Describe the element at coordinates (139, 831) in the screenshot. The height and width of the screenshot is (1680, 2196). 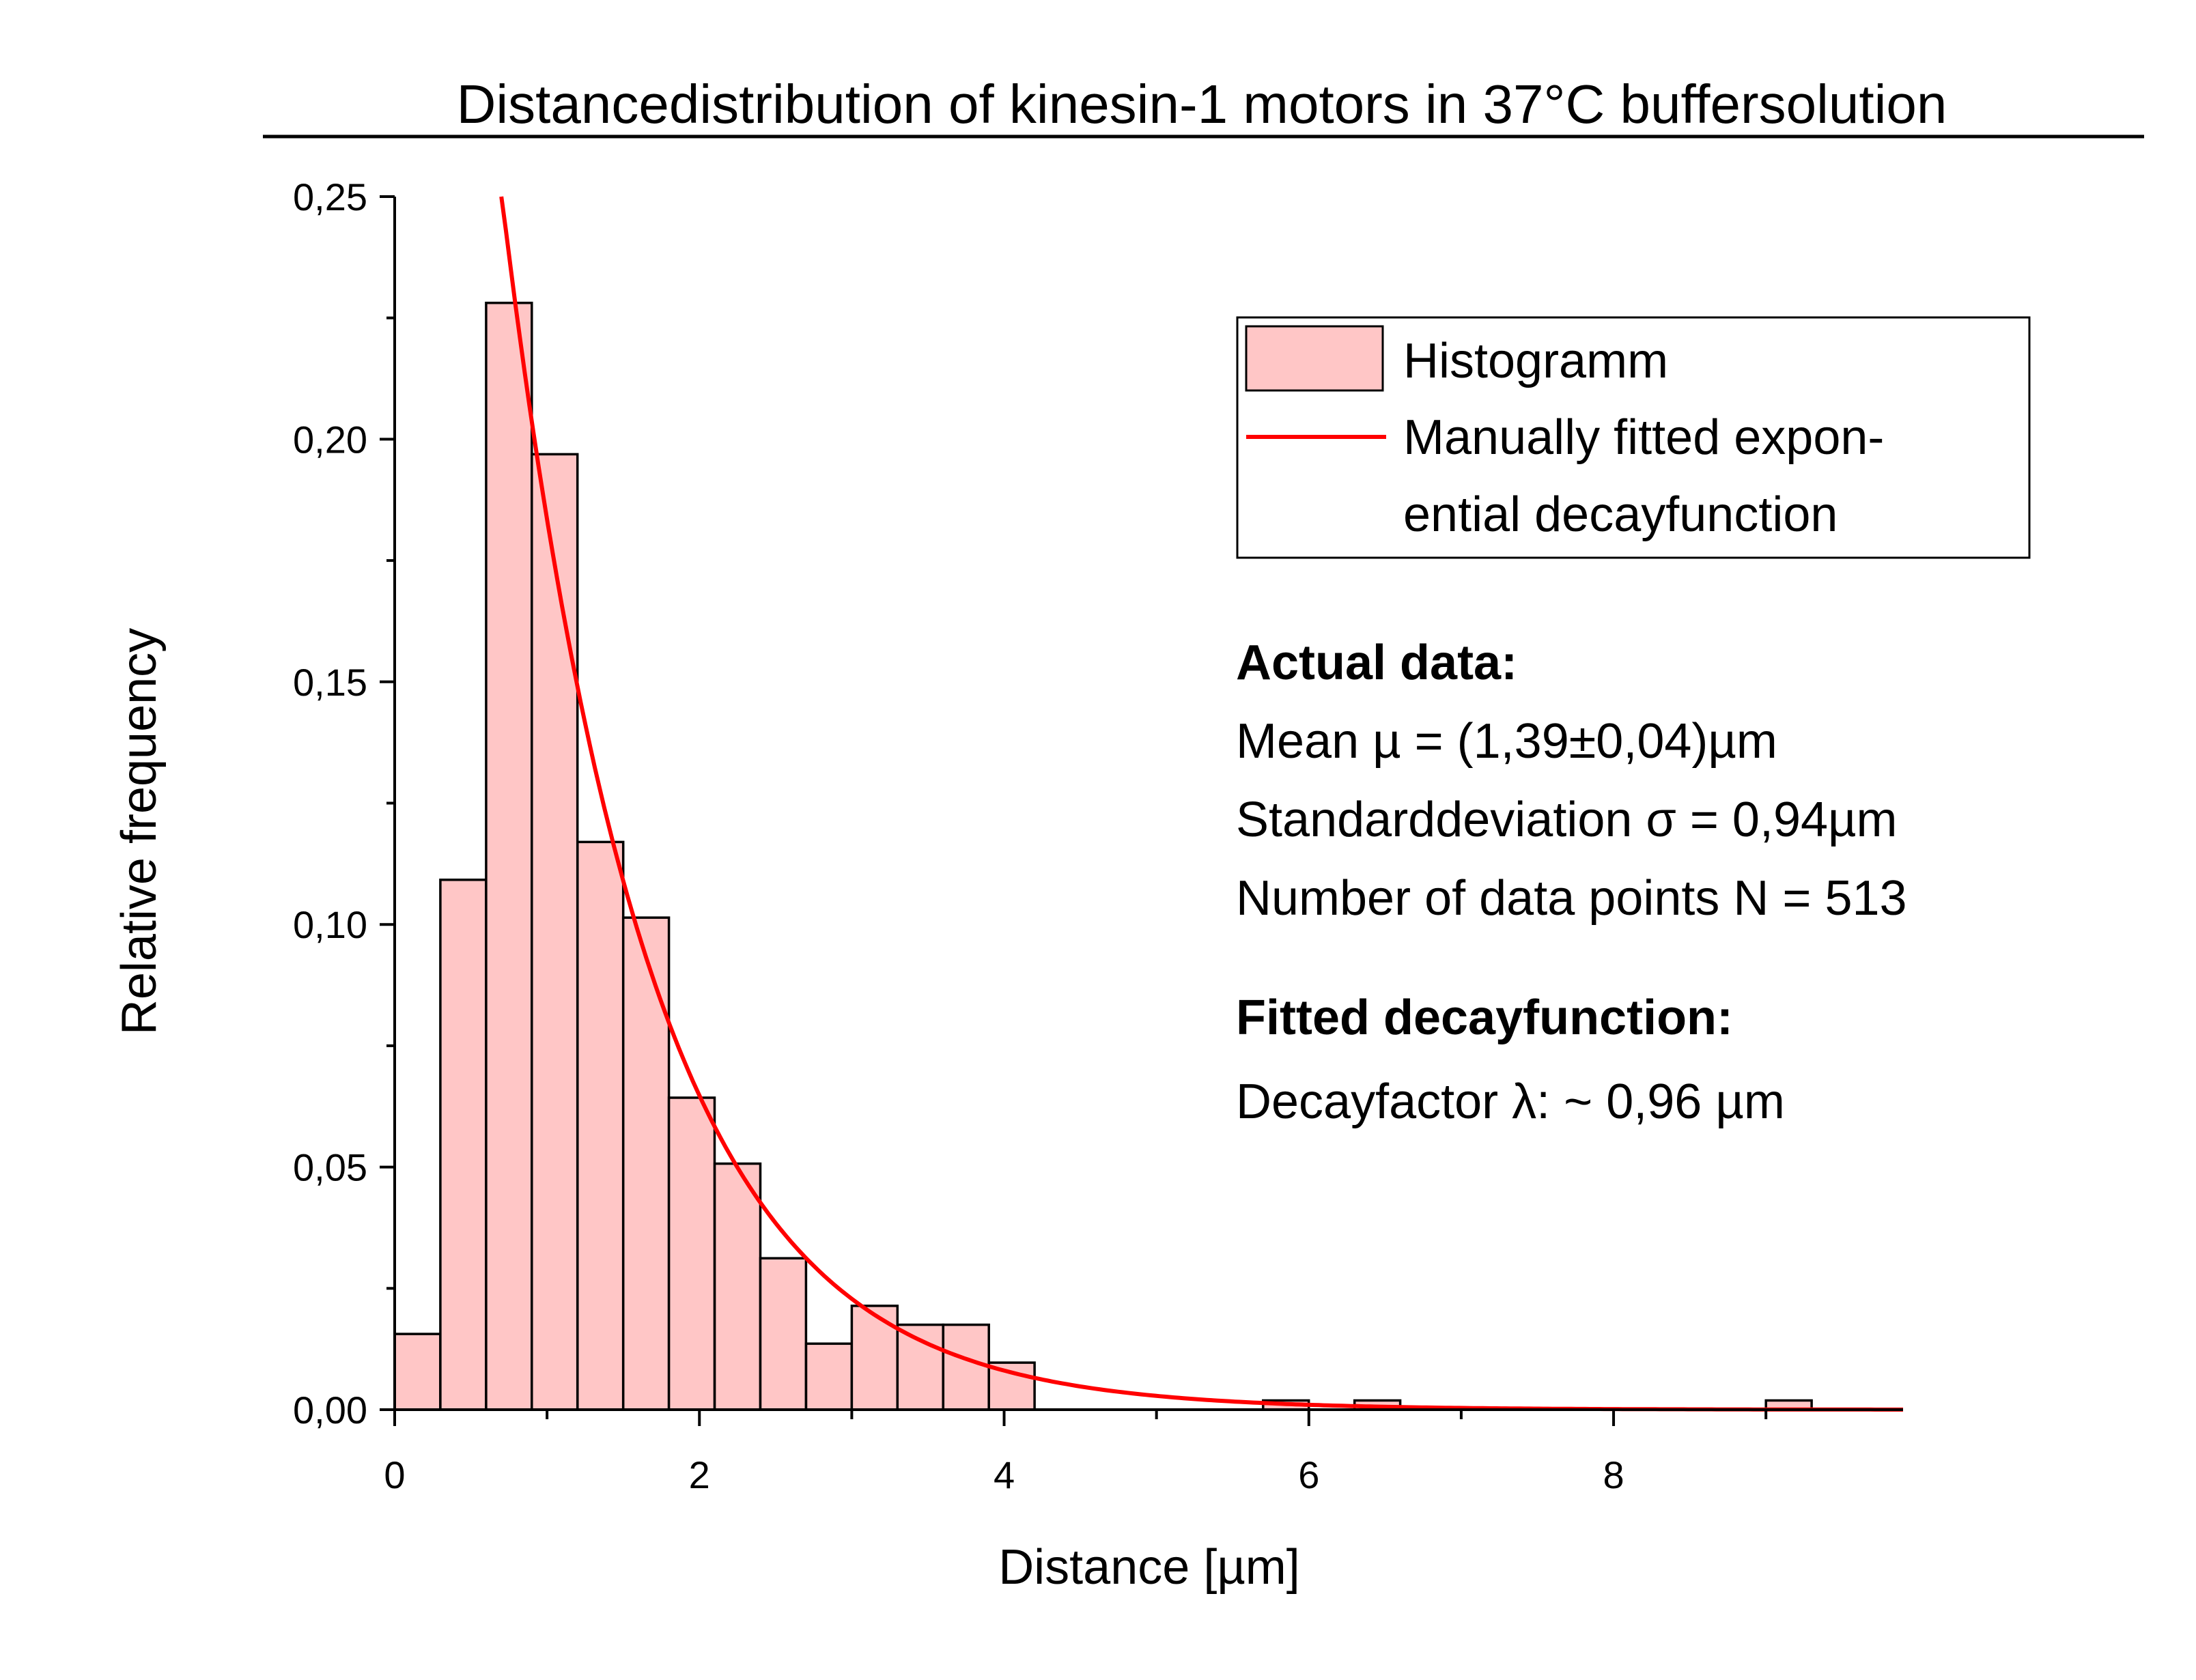
I see `y-axis-title: Relative frequency` at that location.